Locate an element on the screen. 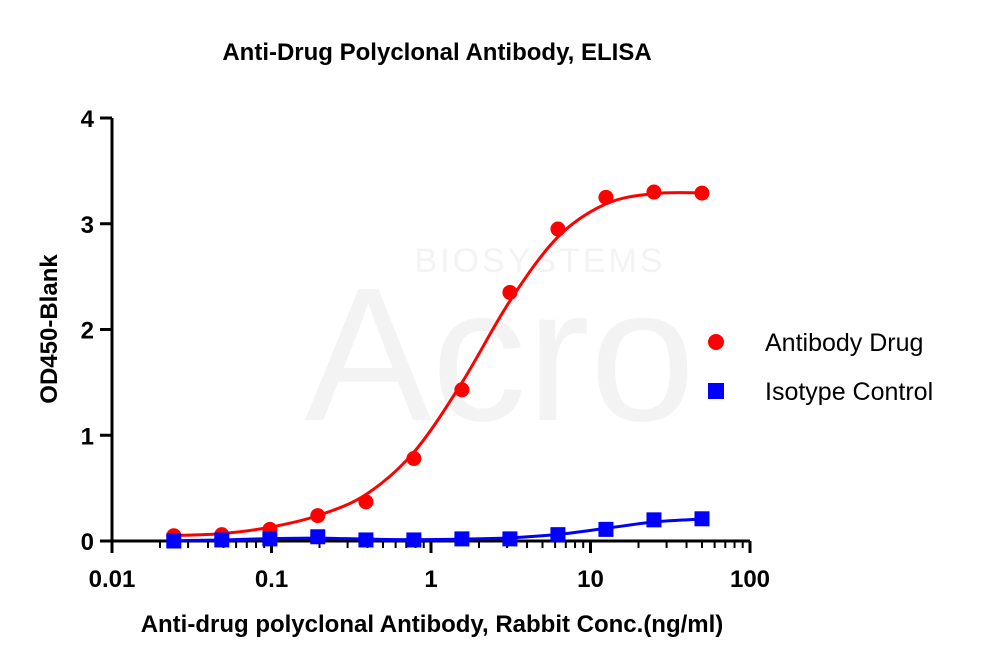 Image resolution: width=1000 pixels, height=671 pixels. watermark: BIOSYSTEMS Acro is located at coordinates (500, 351).